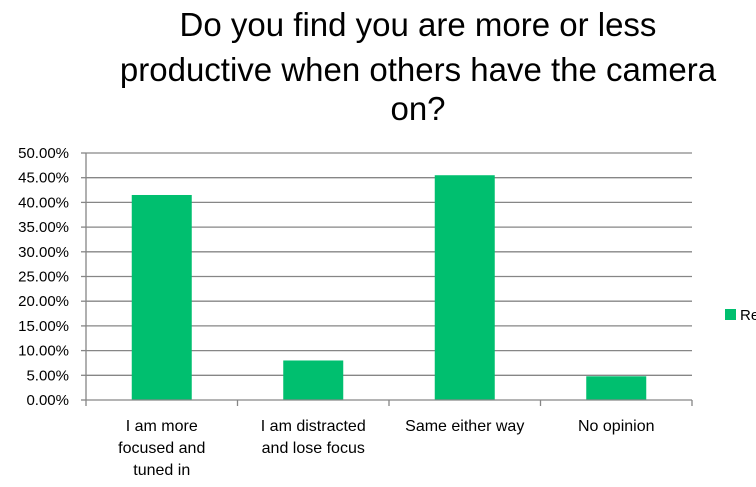 The height and width of the screenshot is (487, 756). Describe the element at coordinates (313, 448) in the screenshot. I see `category-label: and lose focus` at that location.